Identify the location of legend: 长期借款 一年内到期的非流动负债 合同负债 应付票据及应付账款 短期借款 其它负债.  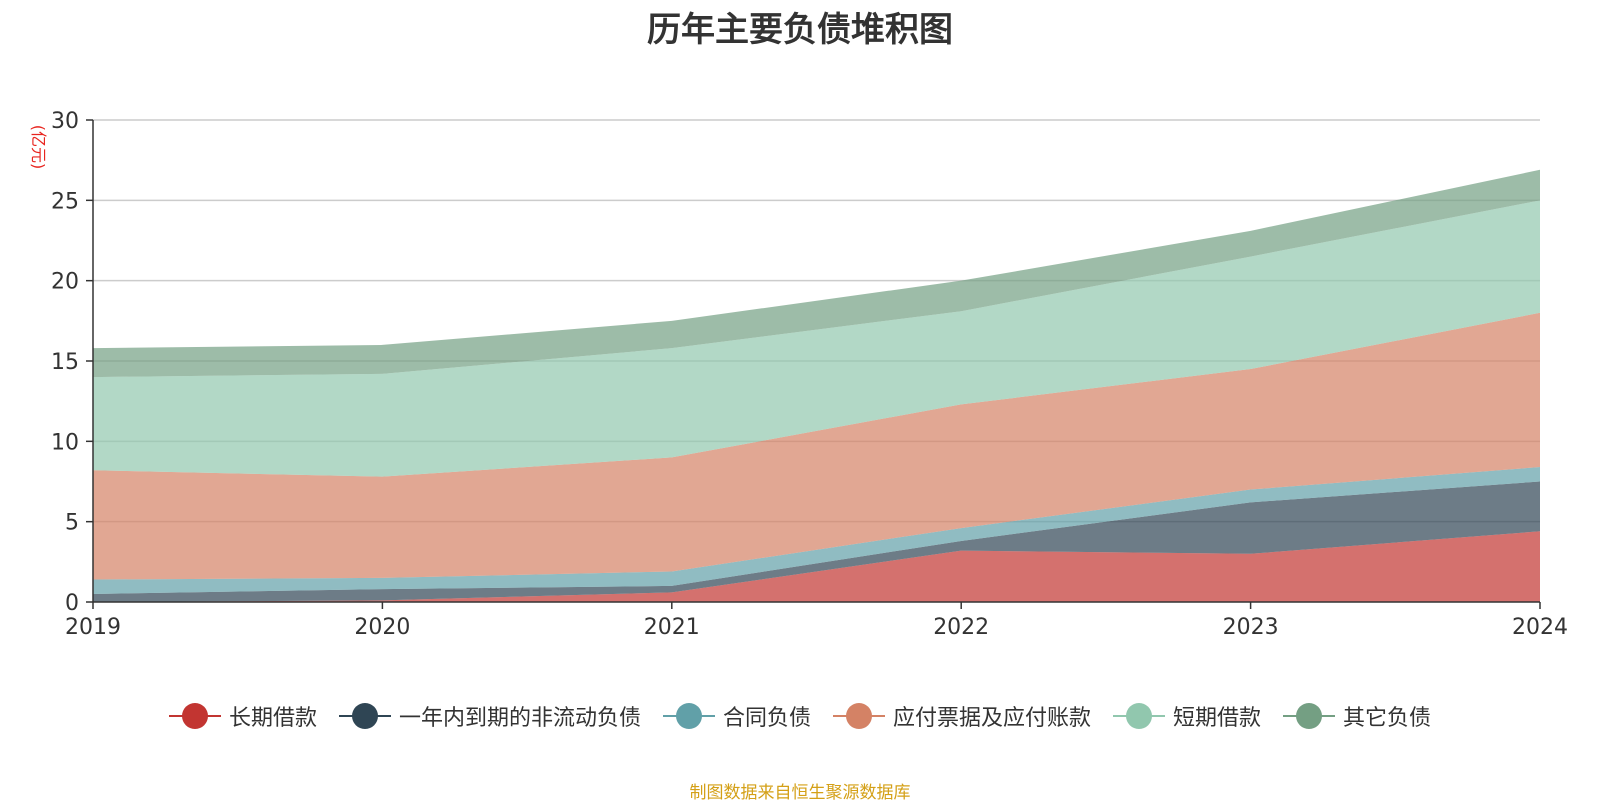
(800, 716).